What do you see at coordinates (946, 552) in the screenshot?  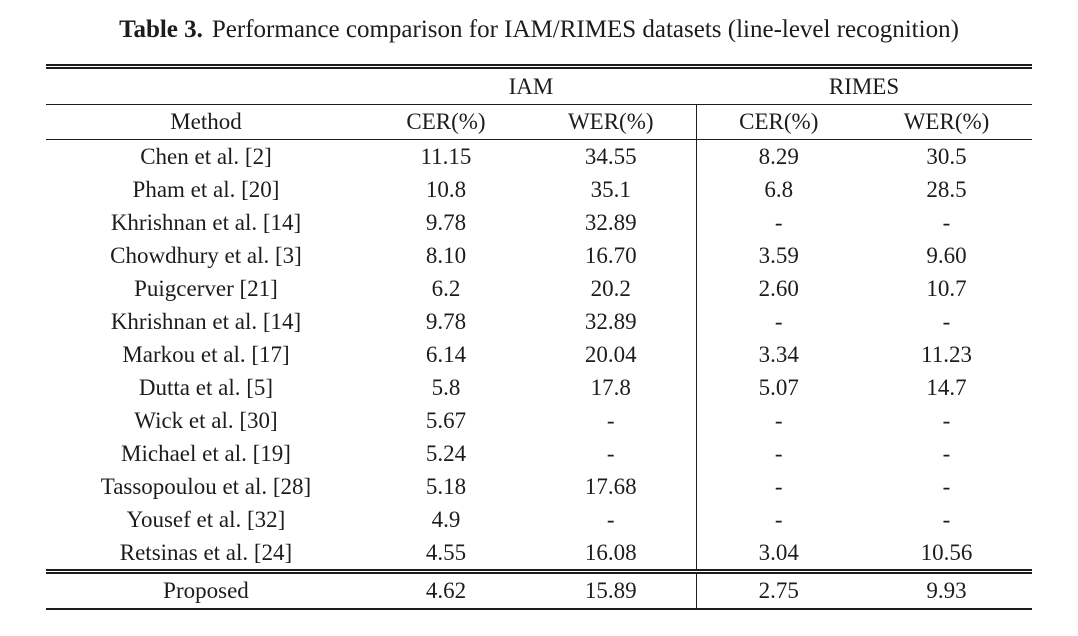 I see `rimes-wer-cell: 10.56` at bounding box center [946, 552].